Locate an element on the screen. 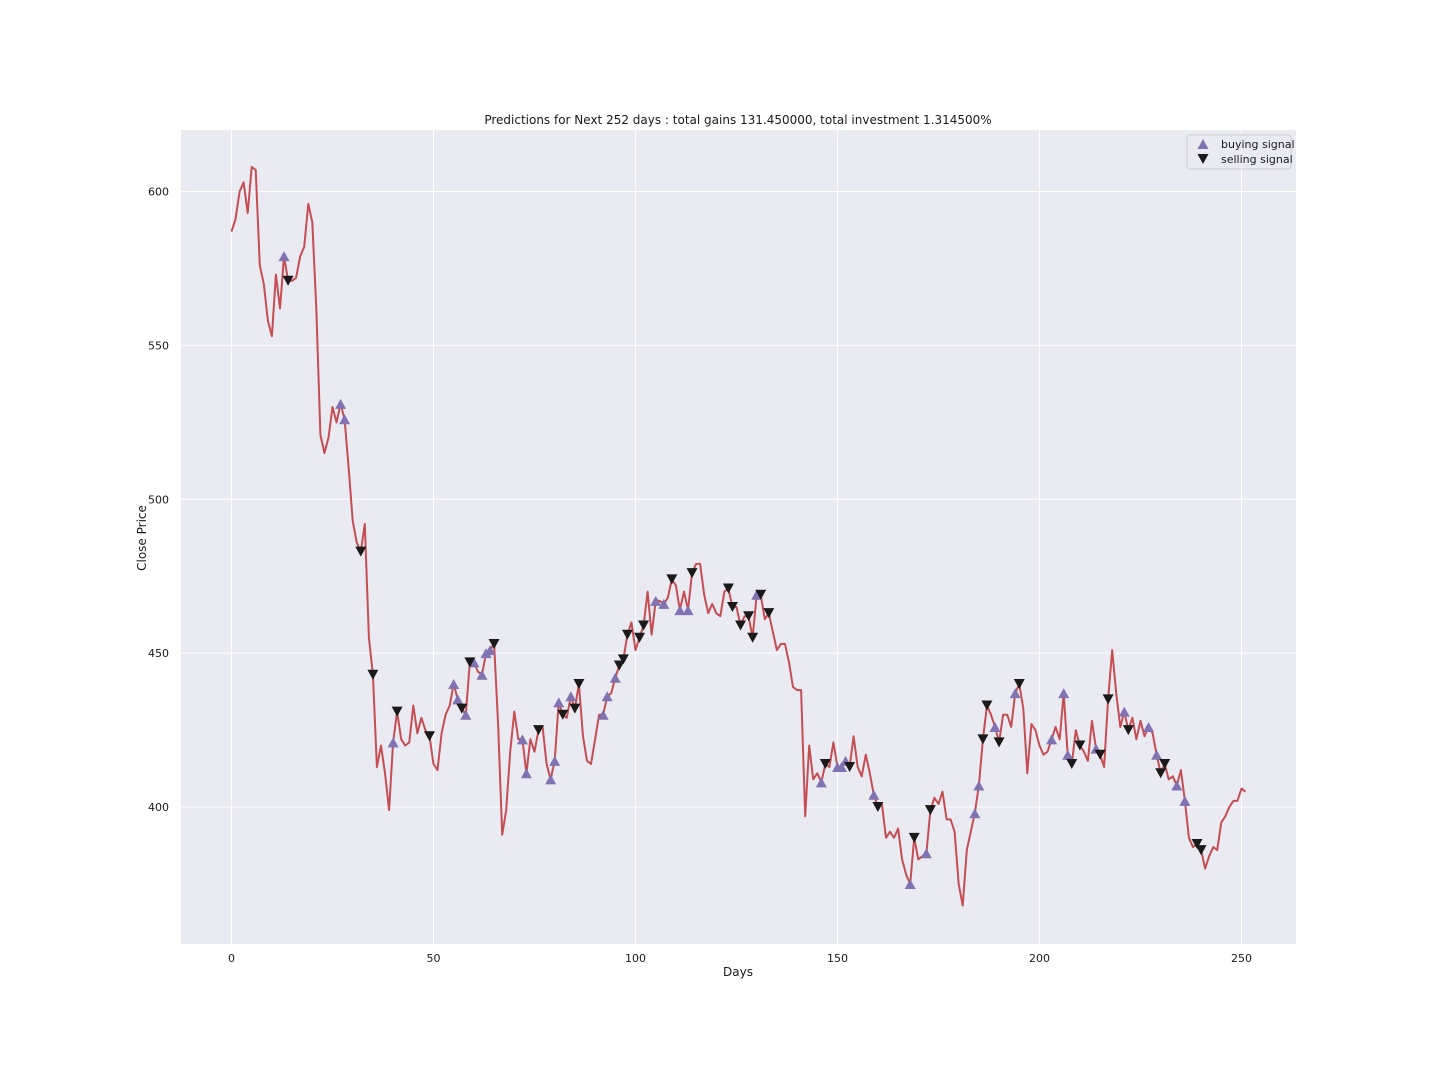 This screenshot has width=1440, height=1080. x-tick-label: 50 is located at coordinates (433, 958).